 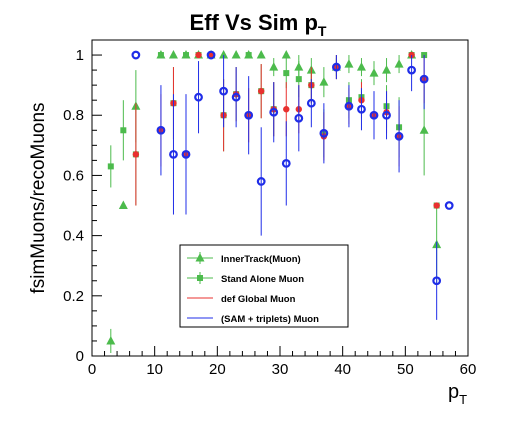 I want to click on x-tick-label: 30, so click(x=280, y=369).